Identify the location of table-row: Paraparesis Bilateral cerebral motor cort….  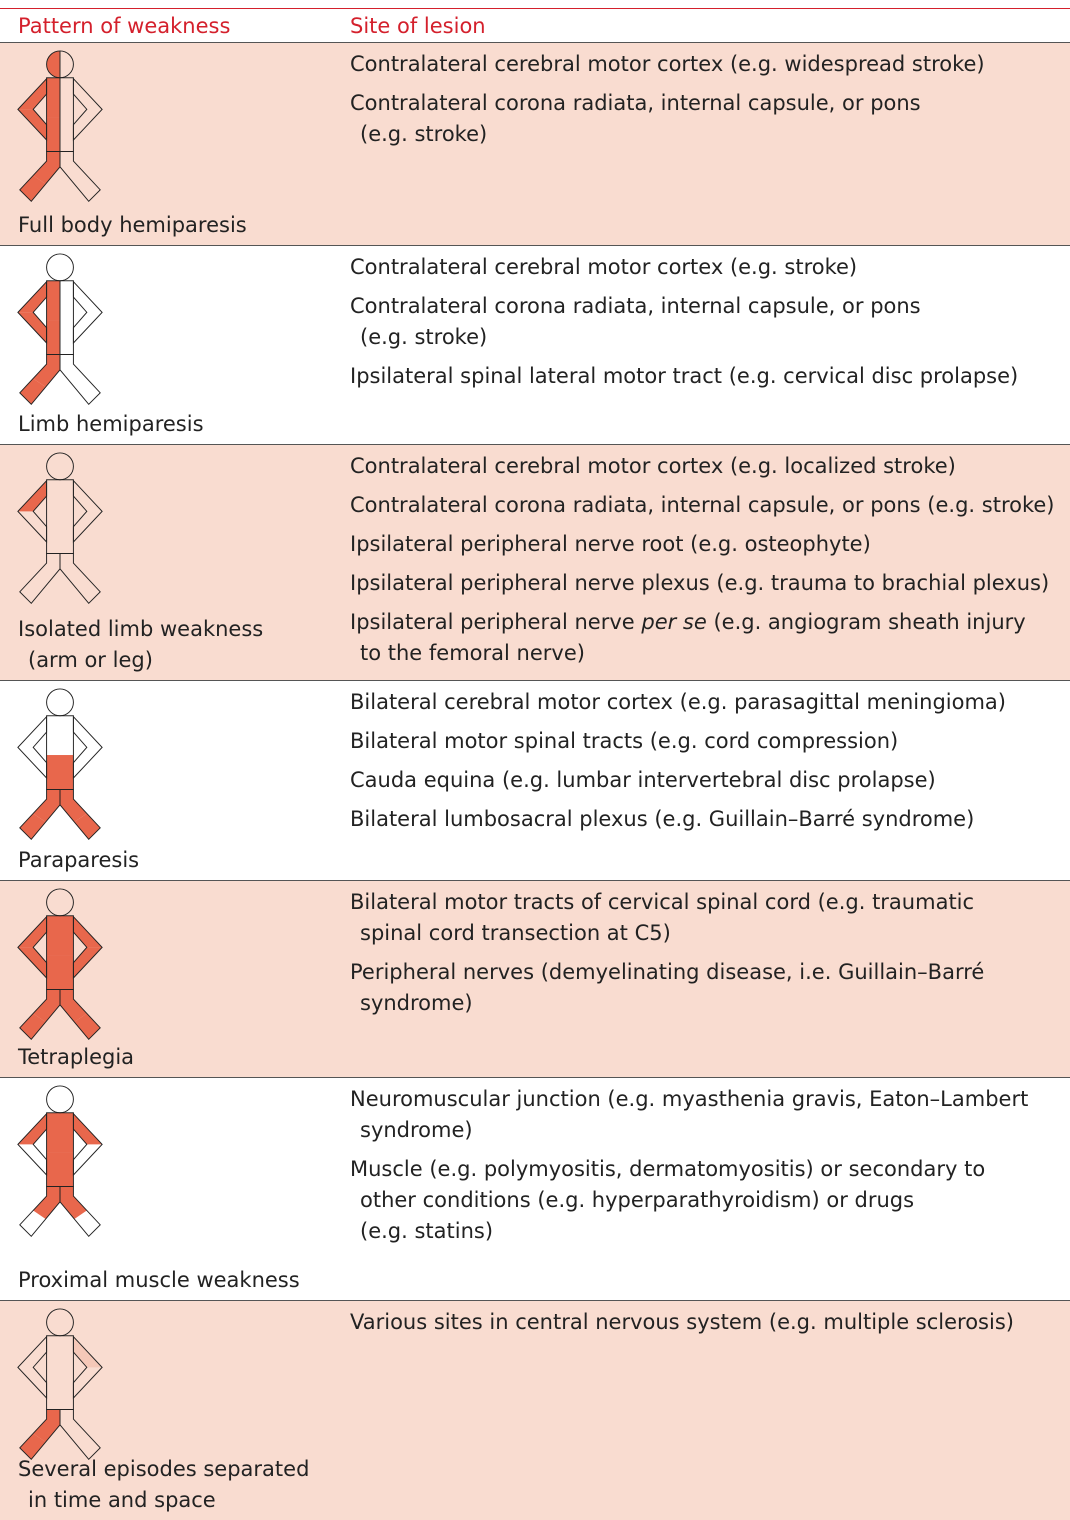
(535, 780).